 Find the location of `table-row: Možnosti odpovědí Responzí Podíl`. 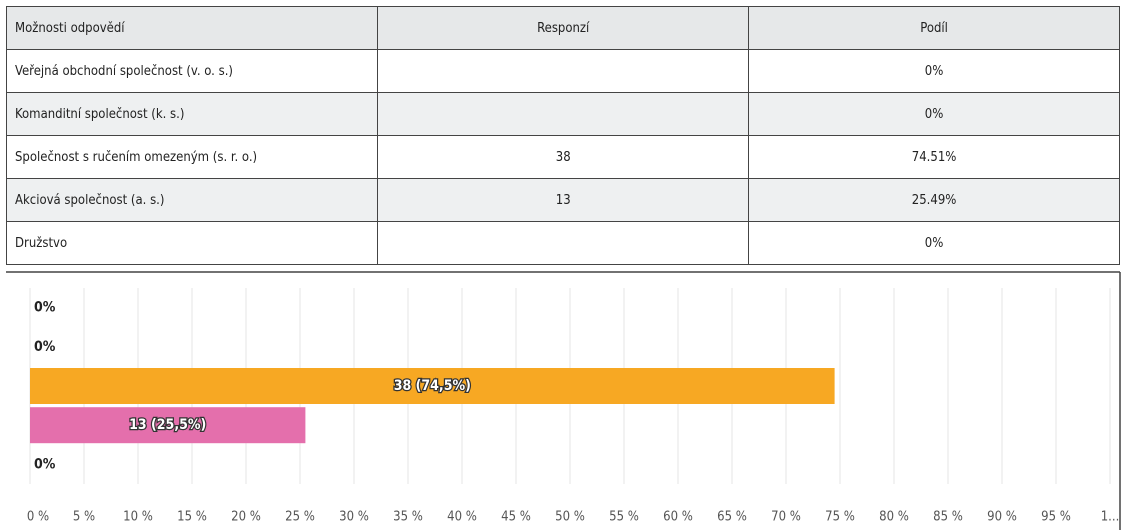

table-row: Možnosti odpovědí Responzí Podíl is located at coordinates (562, 28).